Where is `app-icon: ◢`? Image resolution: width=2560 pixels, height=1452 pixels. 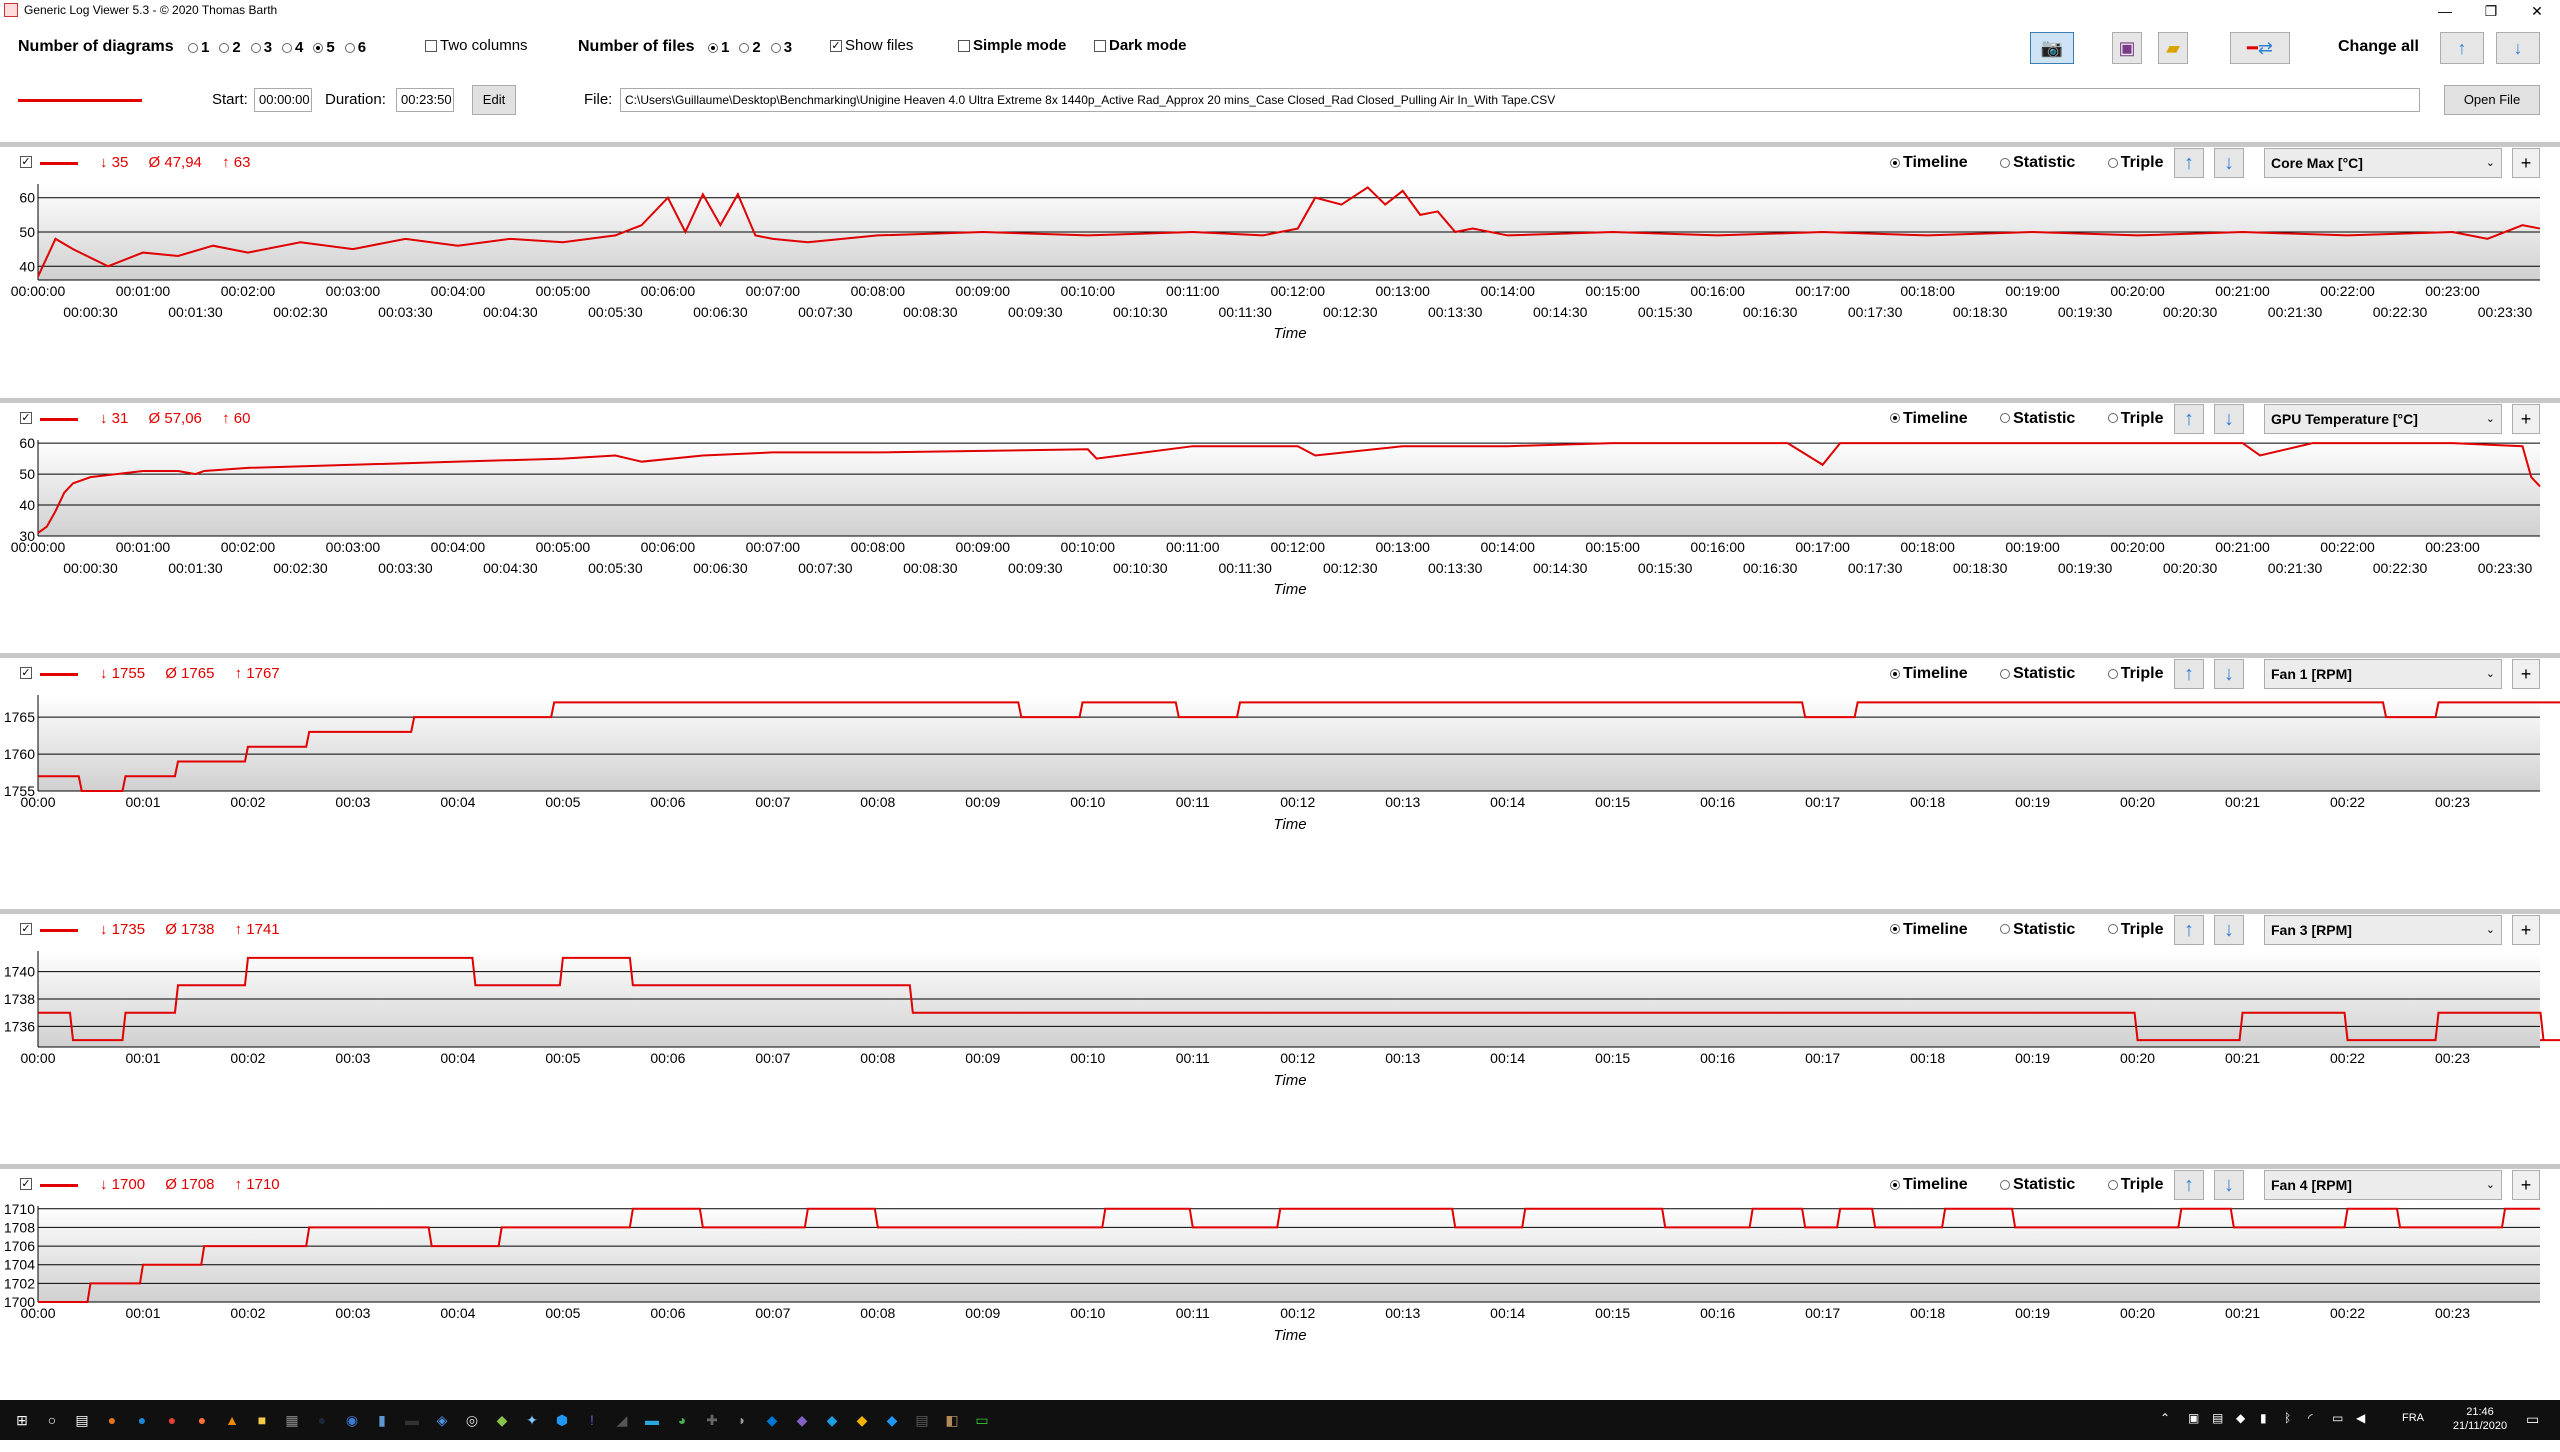
app-icon: ◢ is located at coordinates (622, 1420).